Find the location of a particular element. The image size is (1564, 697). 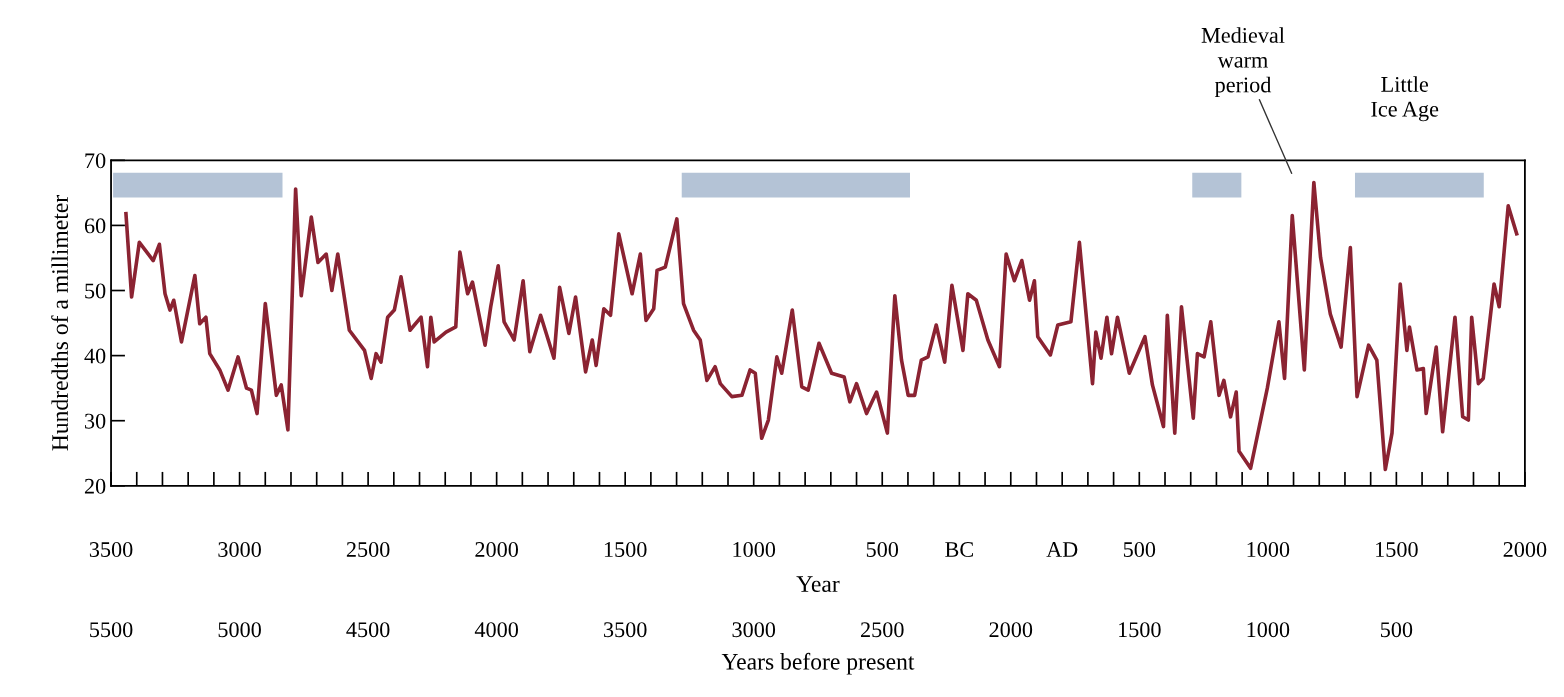

x2-tick-label: 5000 is located at coordinates (239, 630).